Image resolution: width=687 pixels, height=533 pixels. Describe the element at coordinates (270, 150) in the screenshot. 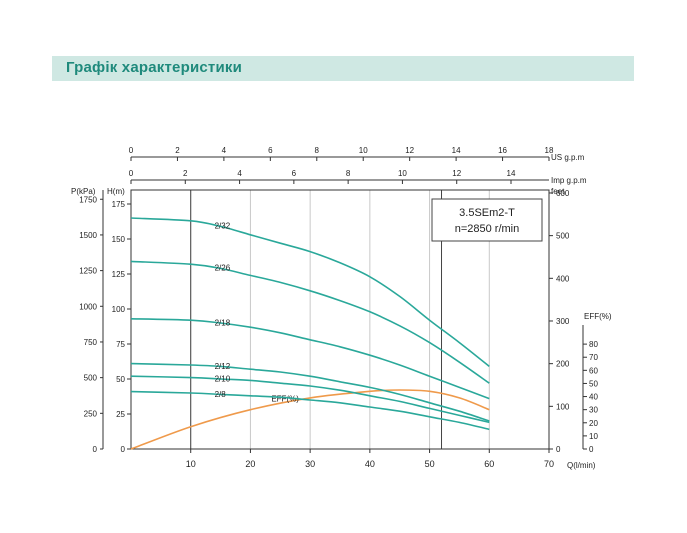

I see `top-us-tick-label: 6` at that location.